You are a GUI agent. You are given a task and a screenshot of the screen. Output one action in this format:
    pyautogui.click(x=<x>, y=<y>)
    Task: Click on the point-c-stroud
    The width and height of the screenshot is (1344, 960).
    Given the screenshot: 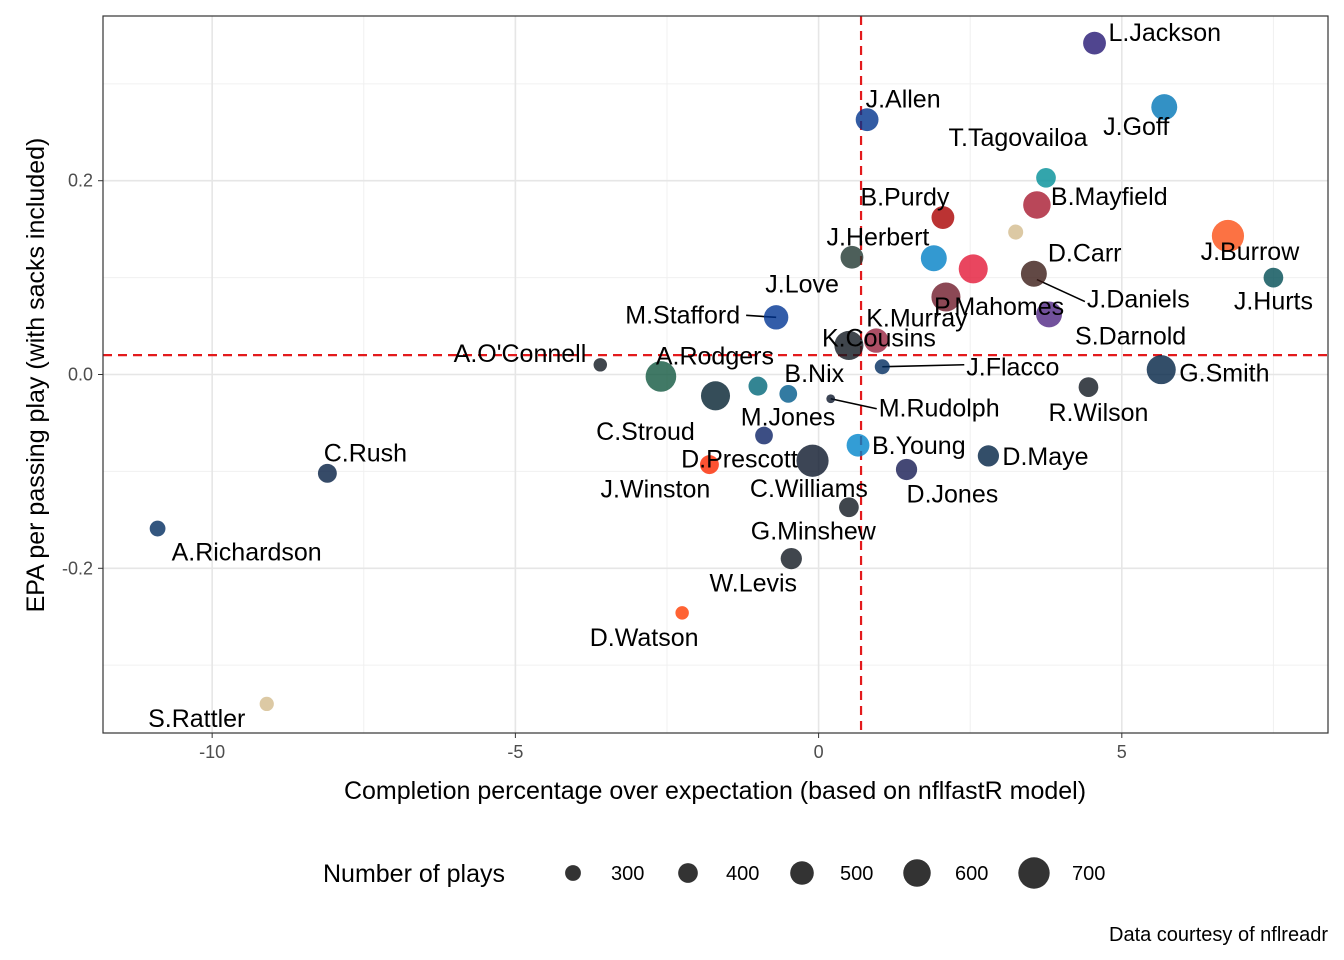 What is the action you would take?
    pyautogui.click(x=715, y=396)
    